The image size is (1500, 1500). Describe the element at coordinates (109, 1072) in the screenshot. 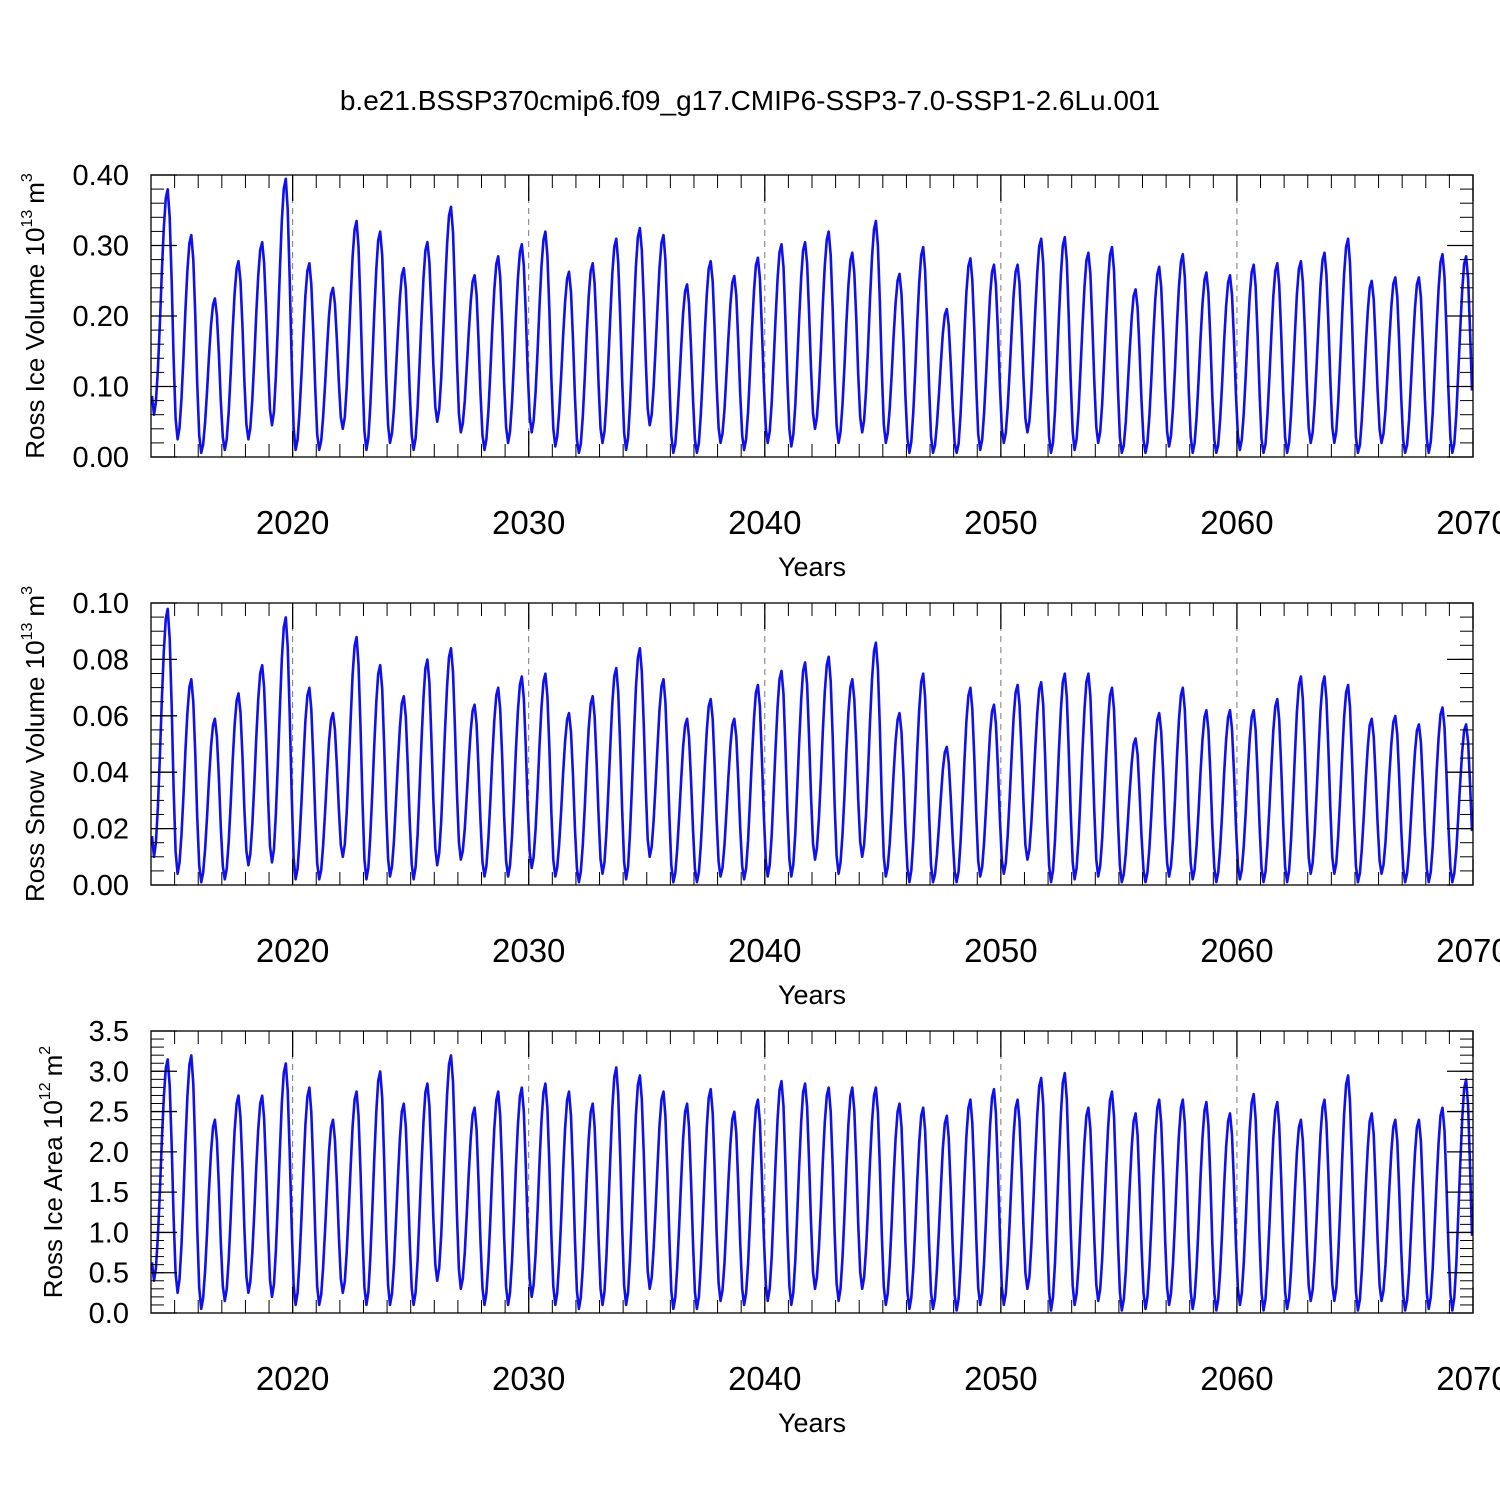

I see `y-tick-label: 3.0` at that location.